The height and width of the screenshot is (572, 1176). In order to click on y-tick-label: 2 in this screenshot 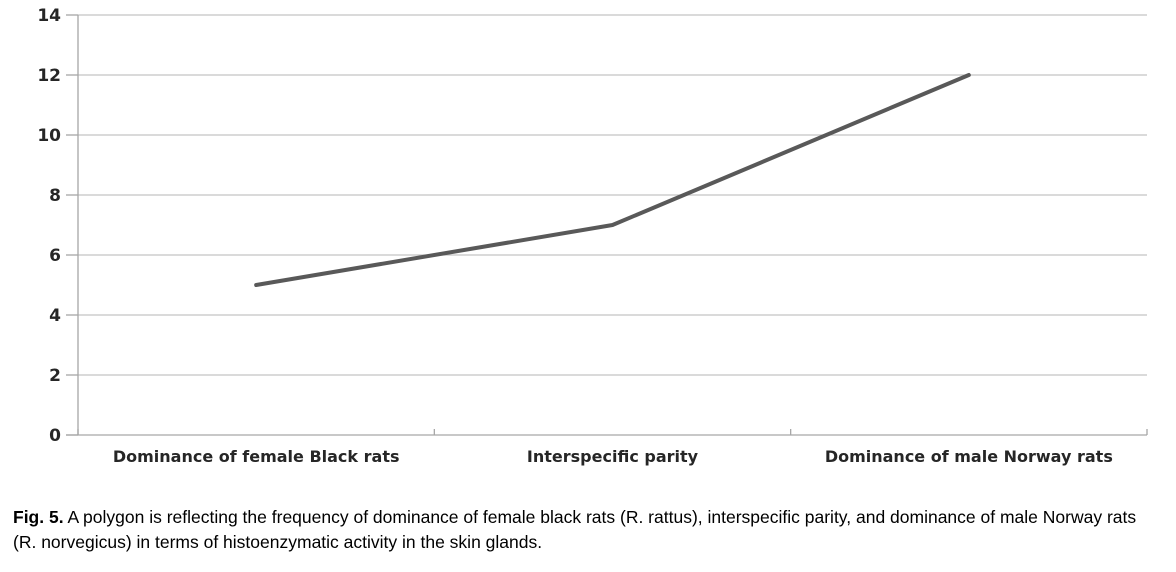, I will do `click(55, 376)`.